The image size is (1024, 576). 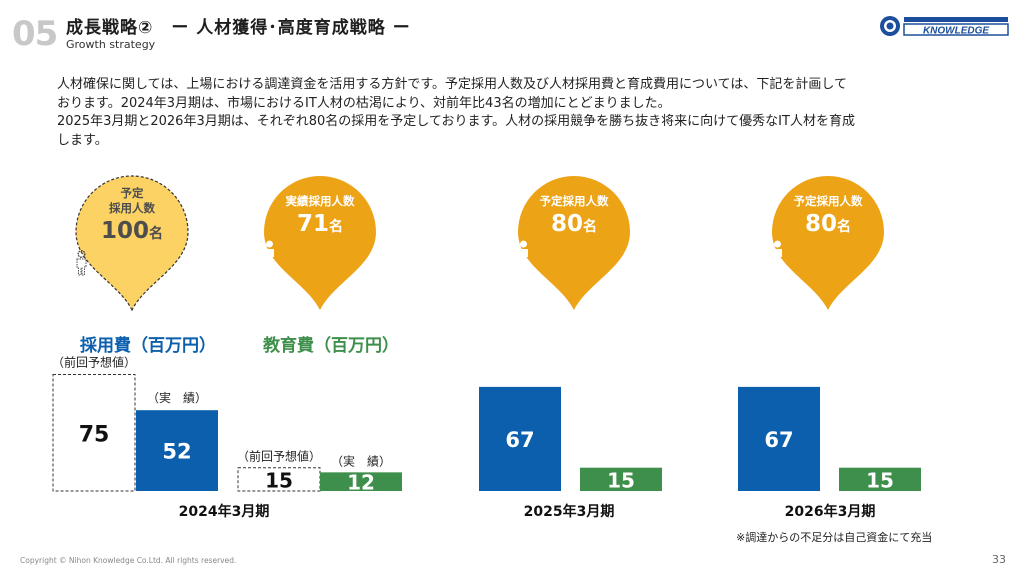 I want to click on company-logo: KNOWLEDGE, so click(x=944, y=26).